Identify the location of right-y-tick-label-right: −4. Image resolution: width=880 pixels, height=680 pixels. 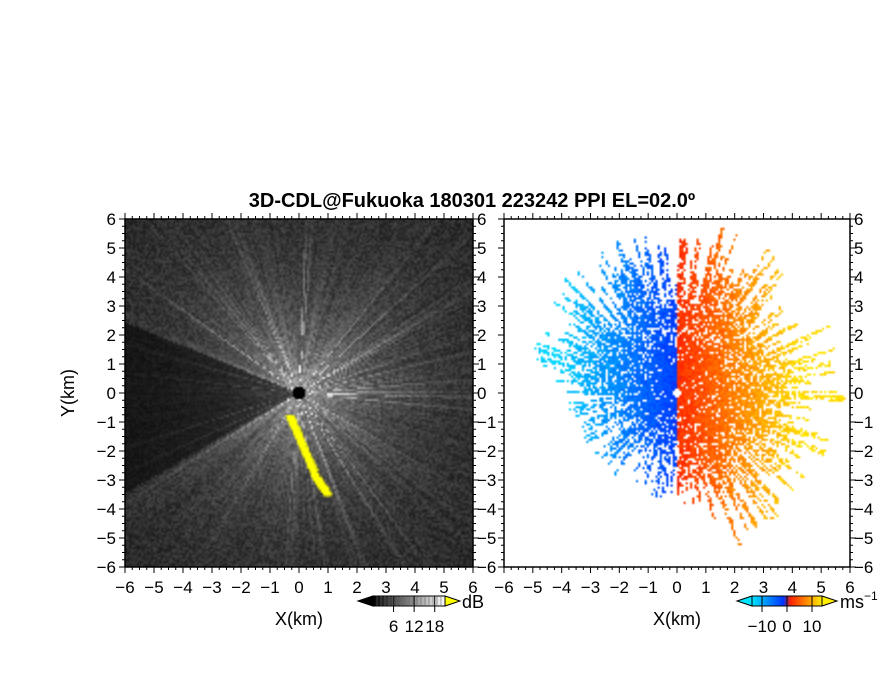
(863, 509).